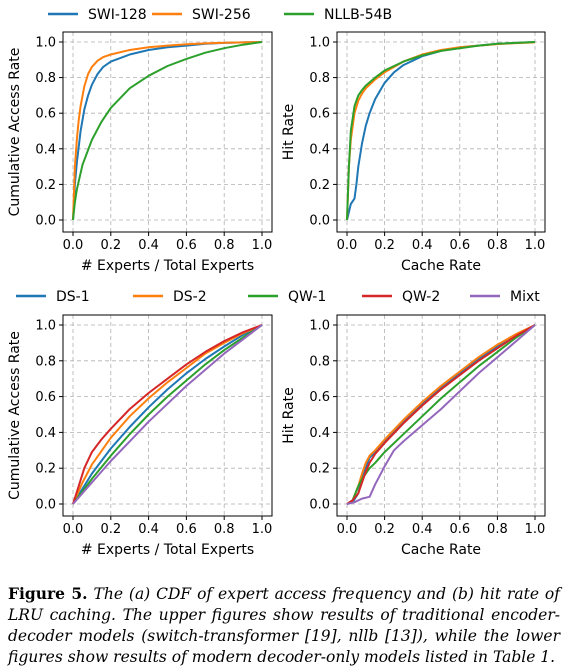 The height and width of the screenshot is (672, 566). Describe the element at coordinates (525, 297) in the screenshot. I see `legend-label-mixt: Mixt` at that location.